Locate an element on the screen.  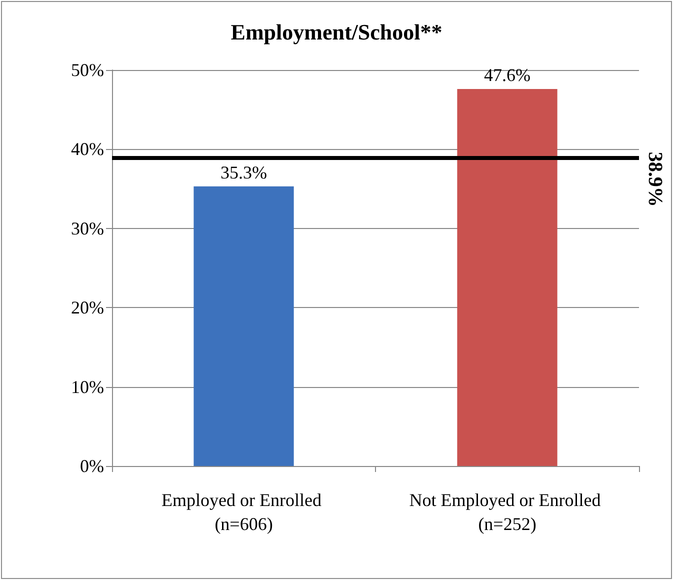
y-tick-label: 0% is located at coordinates (92, 466).